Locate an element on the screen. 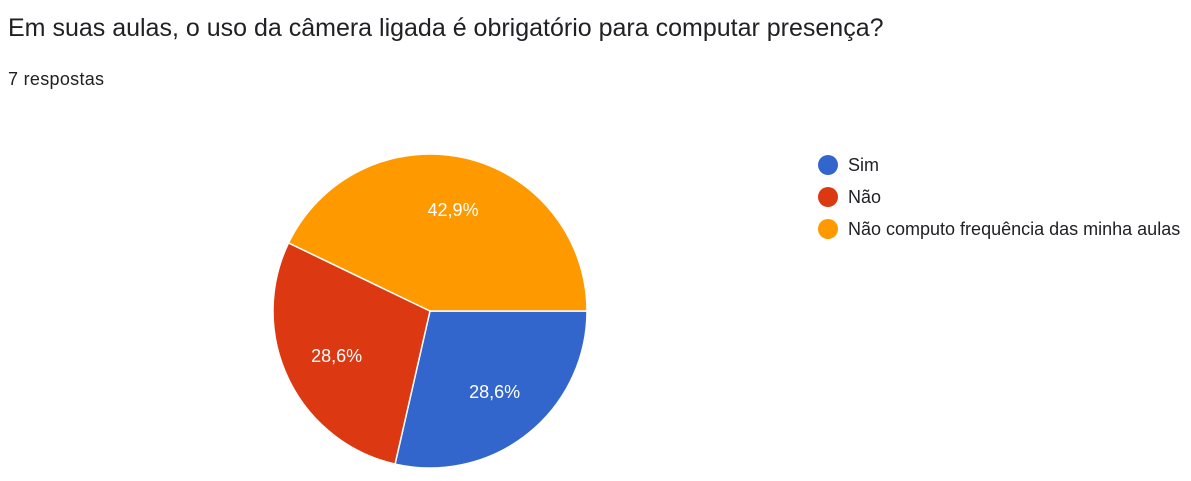 The width and height of the screenshot is (1191, 481). legend-label-nao: Não is located at coordinates (865, 197).